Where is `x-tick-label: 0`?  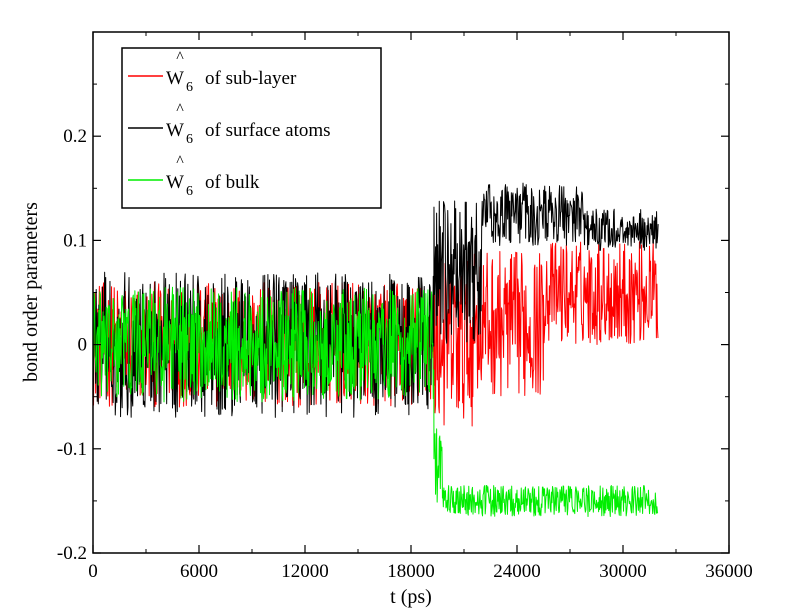 x-tick-label: 0 is located at coordinates (93, 571).